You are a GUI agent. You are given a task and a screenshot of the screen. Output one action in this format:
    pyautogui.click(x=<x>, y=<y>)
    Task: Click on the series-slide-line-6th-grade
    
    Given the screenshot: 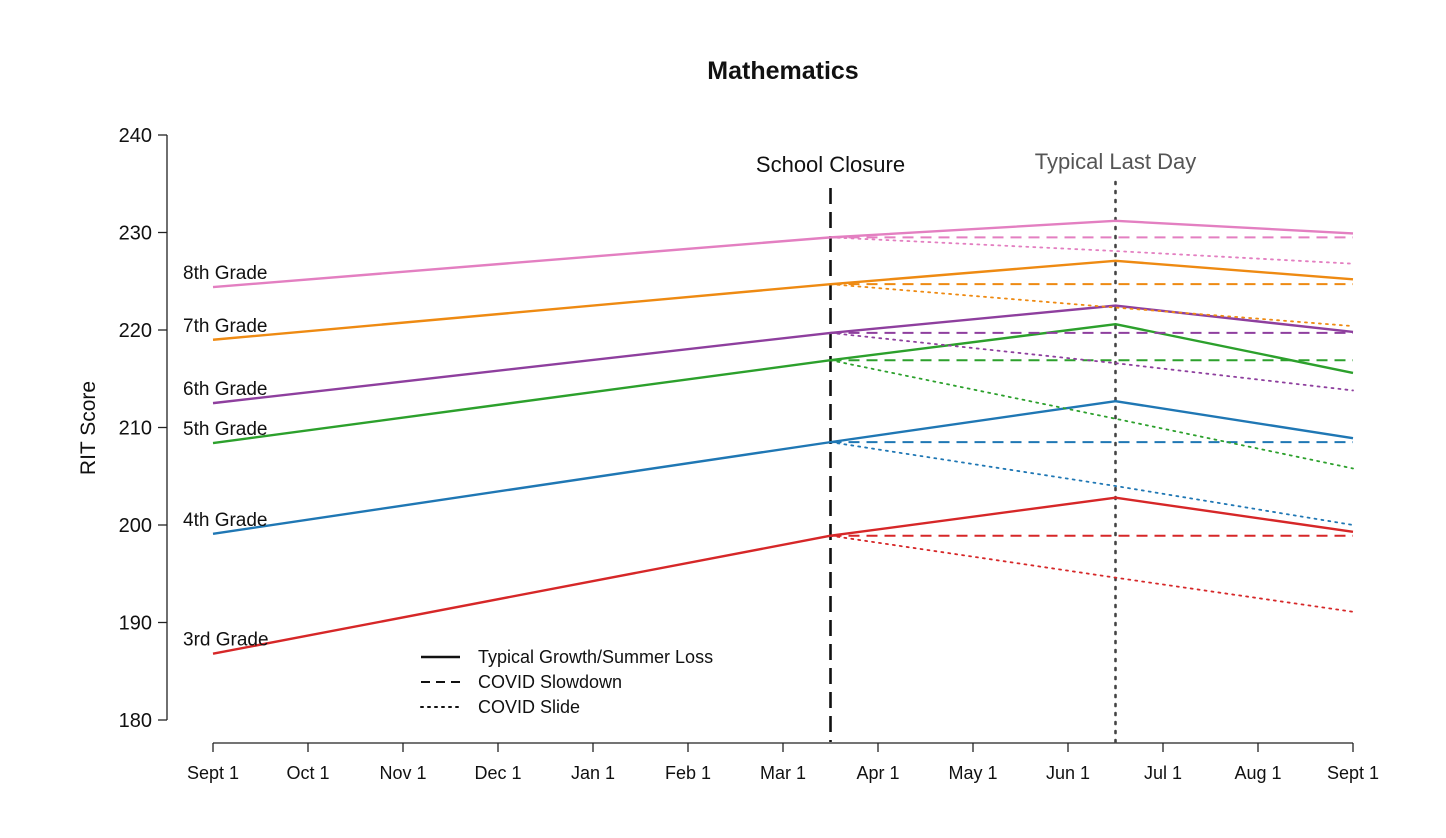 What is the action you would take?
    pyautogui.click(x=1091, y=362)
    